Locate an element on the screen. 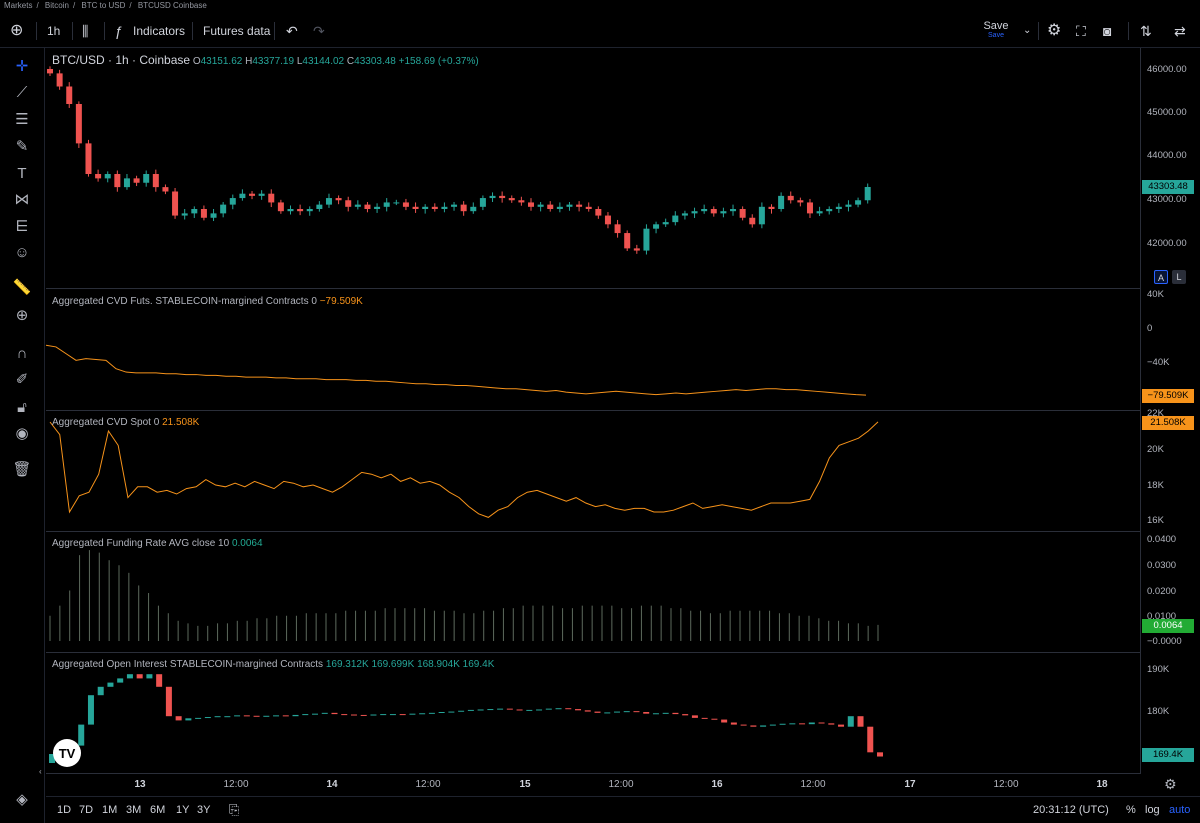 This screenshot has height=823, width=1200. lock-icon: 🔓︎ is located at coordinates (22, 407).